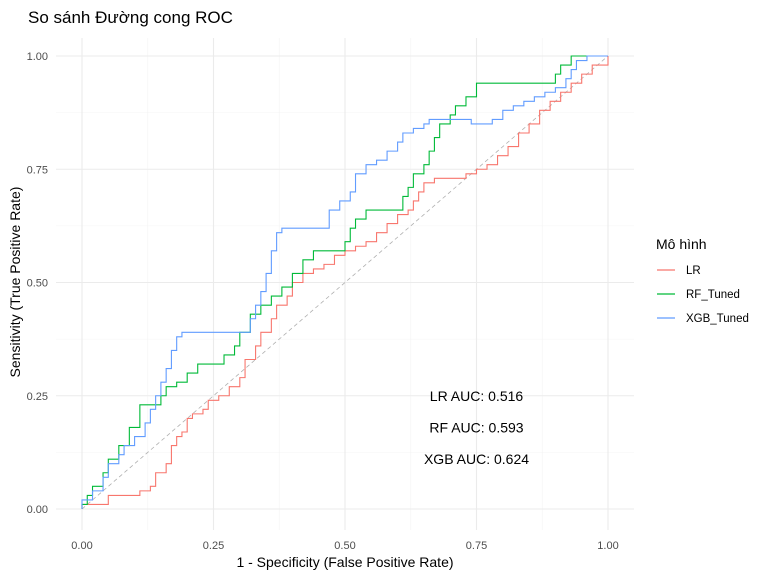 The height and width of the screenshot is (576, 768). What do you see at coordinates (713, 295) in the screenshot?
I see `legend-label: RF_Tuned` at bounding box center [713, 295].